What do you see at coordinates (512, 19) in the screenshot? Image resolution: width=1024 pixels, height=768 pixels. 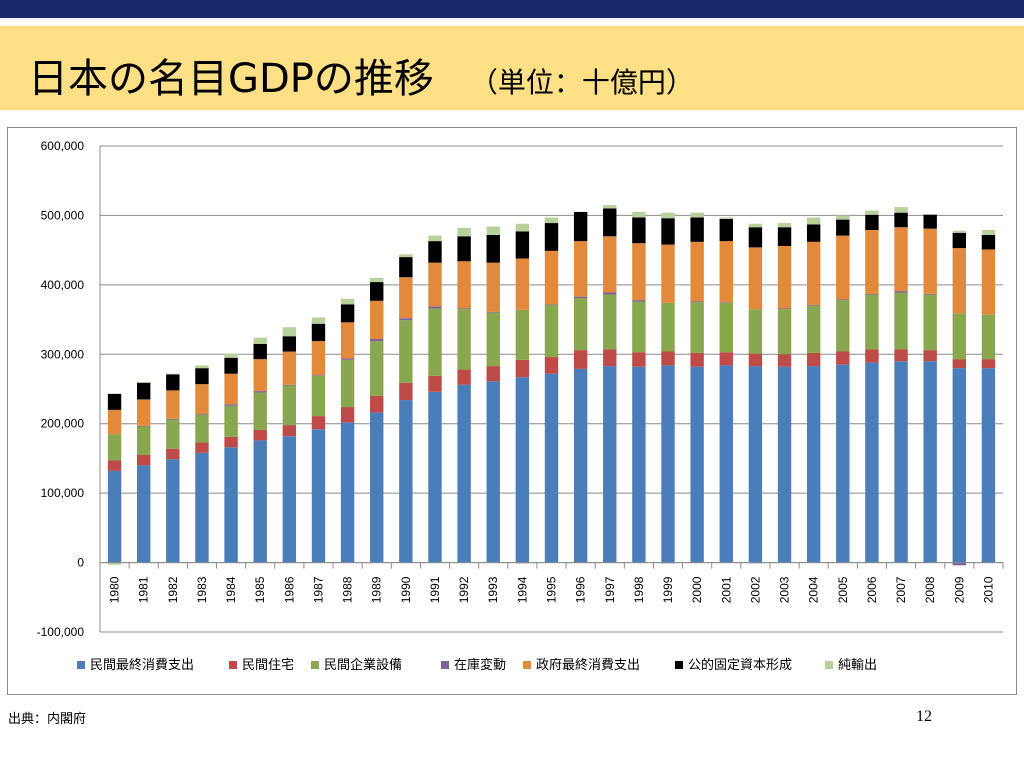 I see `top-banner-divider` at bounding box center [512, 19].